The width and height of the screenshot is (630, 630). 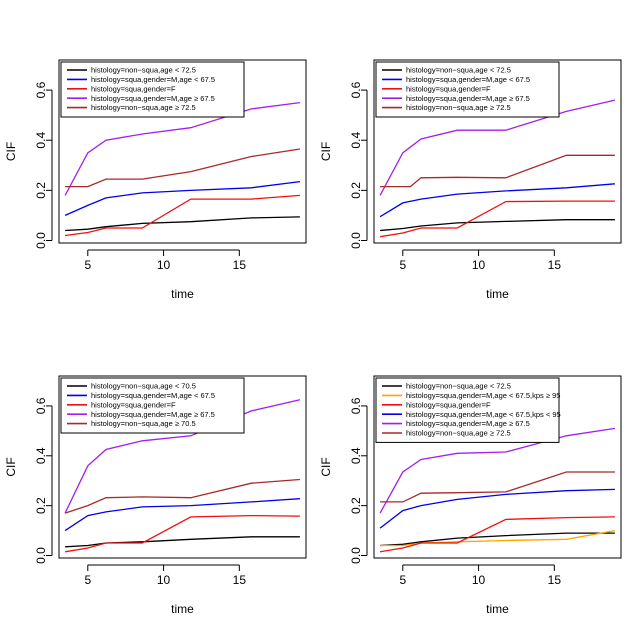 I want to click on legend-entry: histology=non−squa,age ≥ 70.5, so click(x=143, y=423).